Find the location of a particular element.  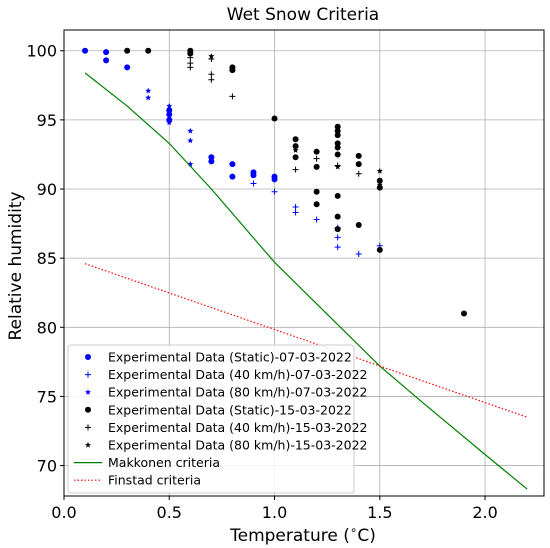

legend-item: Experimental Data (80 km/h)-07-03-2022 is located at coordinates (226, 392).